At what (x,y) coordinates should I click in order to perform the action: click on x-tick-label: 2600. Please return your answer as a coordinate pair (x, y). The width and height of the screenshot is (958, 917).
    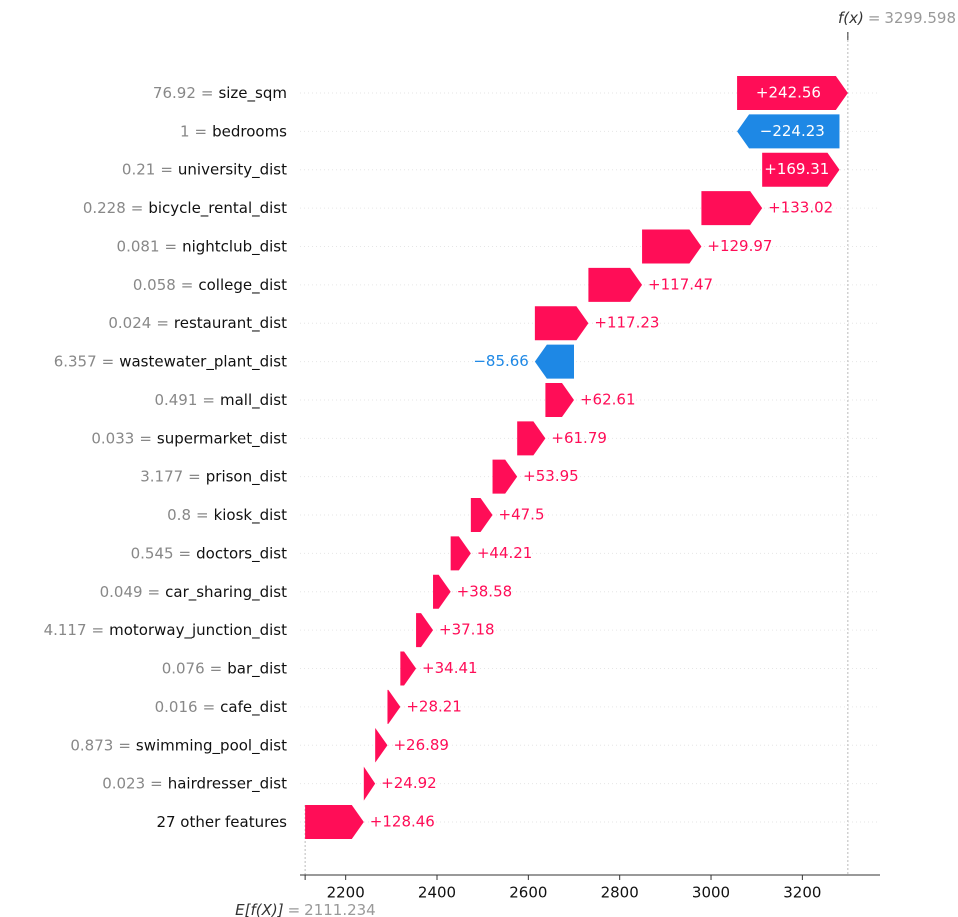
    Looking at the image, I should click on (528, 893).